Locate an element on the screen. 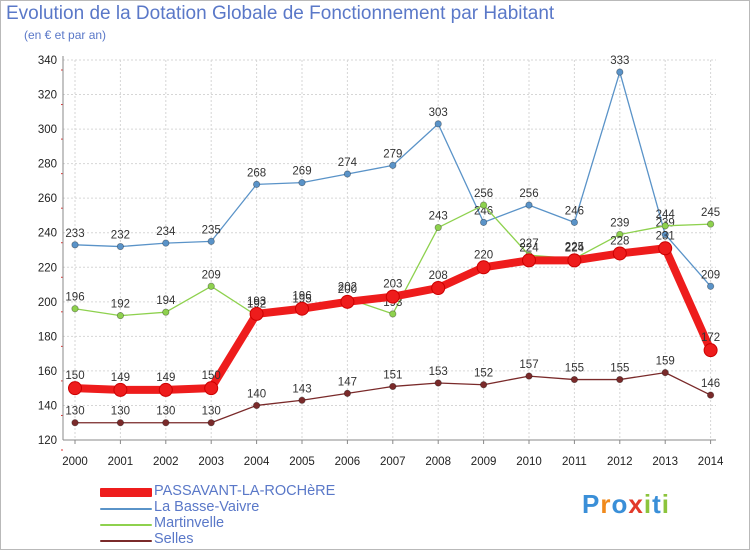  data-label: 224 is located at coordinates (529, 248).